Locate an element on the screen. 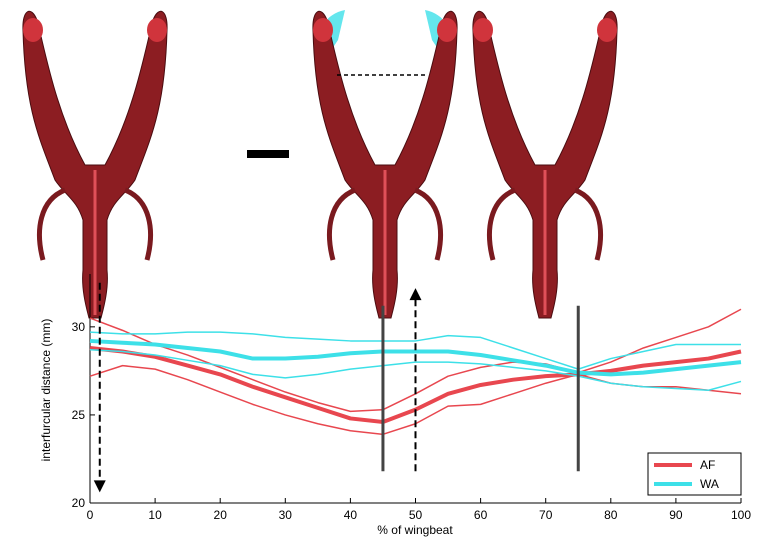 The height and width of the screenshot is (544, 757). x-tick-label: 30 is located at coordinates (286, 515).